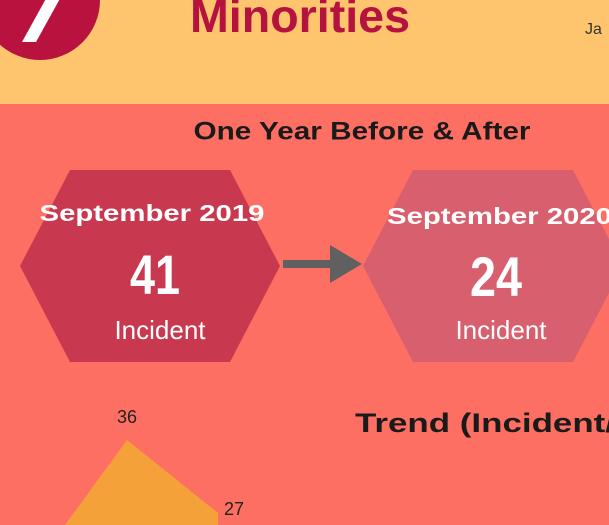  I want to click on badge-glyph, so click(41, 21).